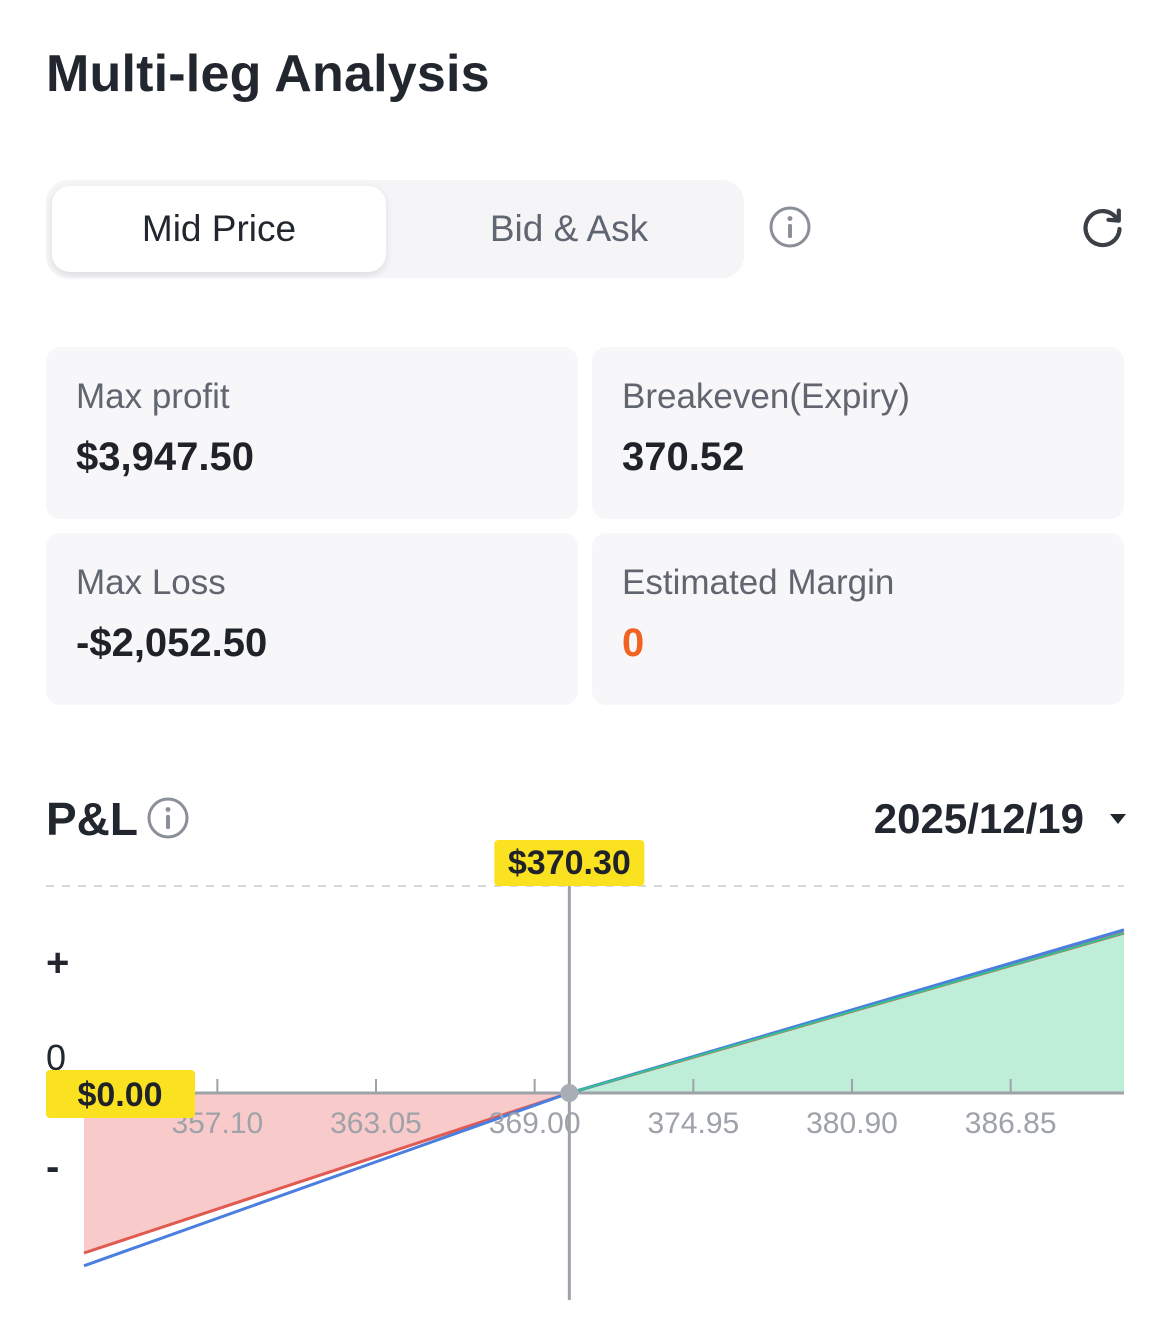 This screenshot has height=1322, width=1170. What do you see at coordinates (1103, 228) in the screenshot?
I see `refresh-icon` at bounding box center [1103, 228].